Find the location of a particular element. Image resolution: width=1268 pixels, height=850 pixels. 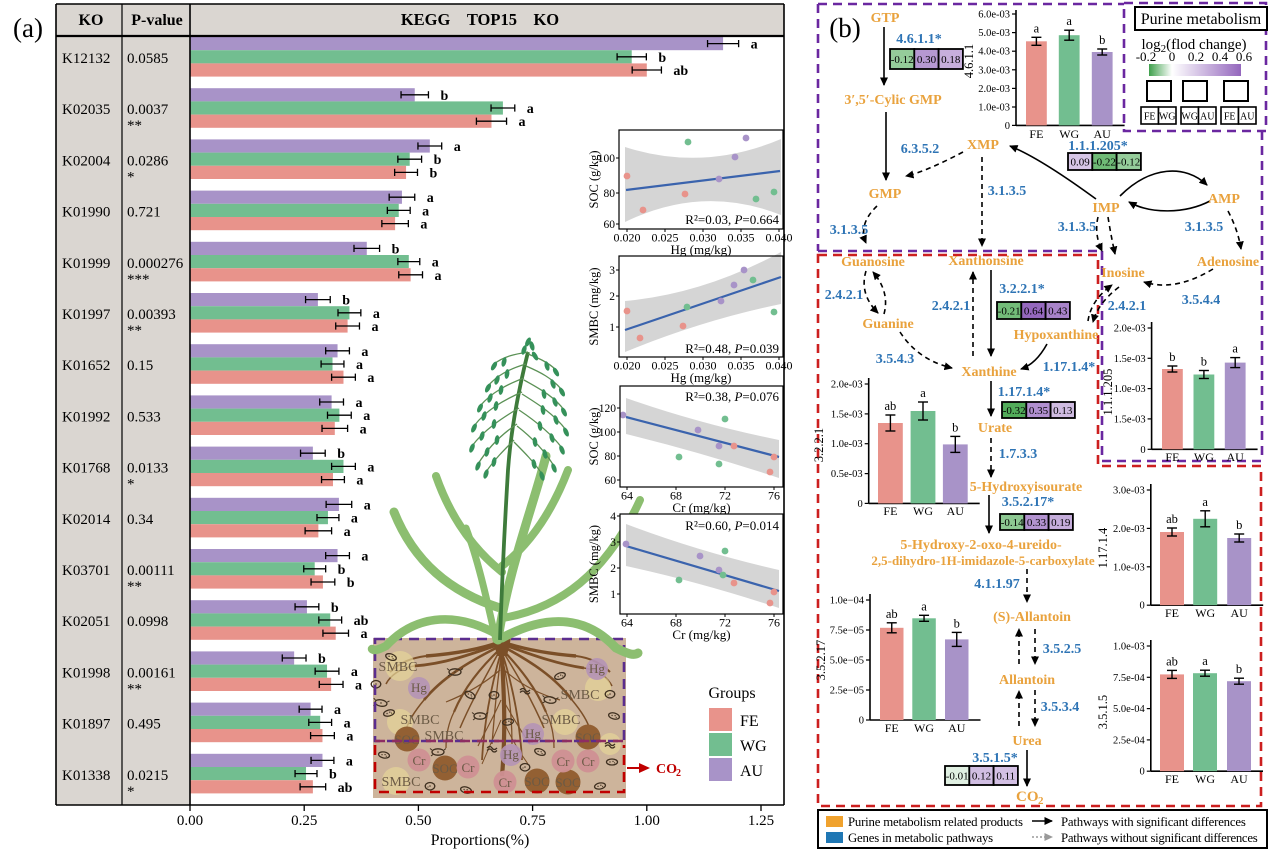

svg-text: Urate is located at coordinates (995, 428).